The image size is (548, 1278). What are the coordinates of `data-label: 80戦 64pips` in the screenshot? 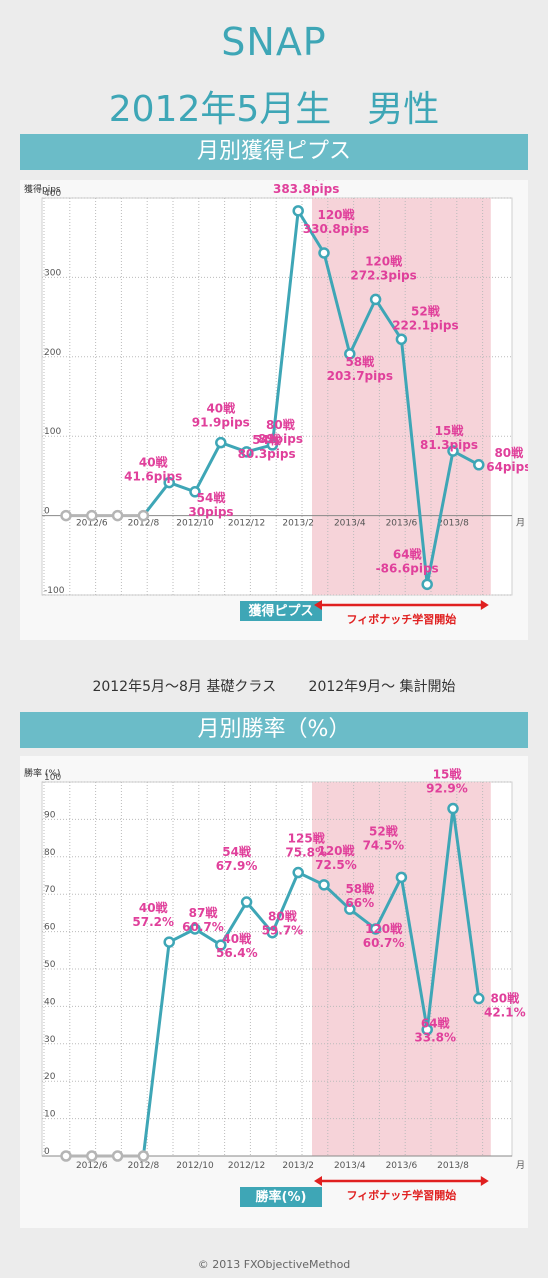 It's located at (507, 459).